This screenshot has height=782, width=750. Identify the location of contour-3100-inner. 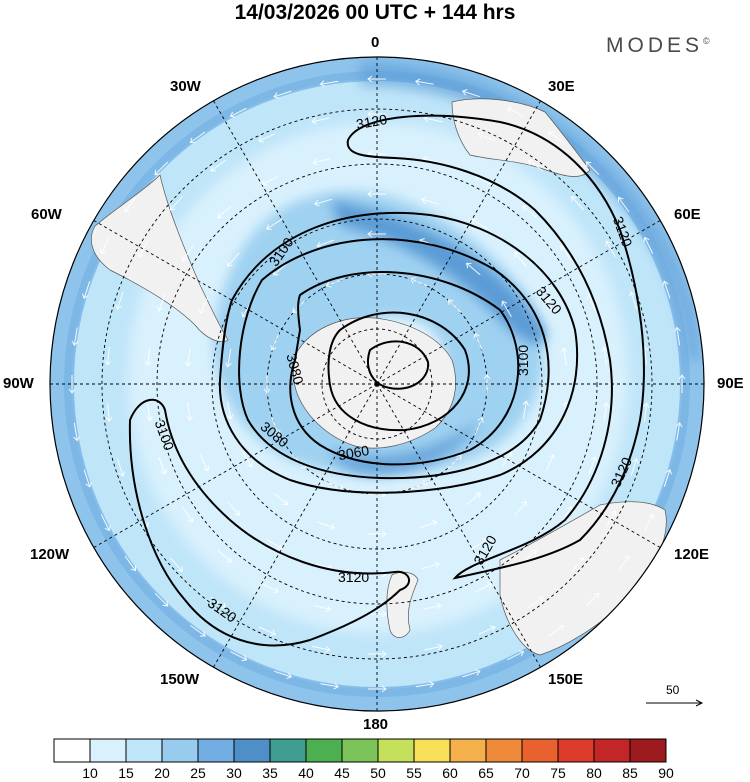
(394, 359).